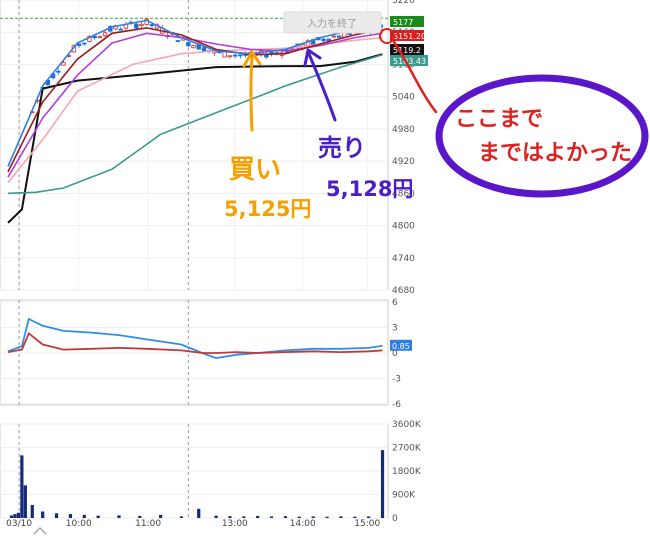  Describe the element at coordinates (395, 519) in the screenshot. I see `volume-ytick-label: 0` at that location.